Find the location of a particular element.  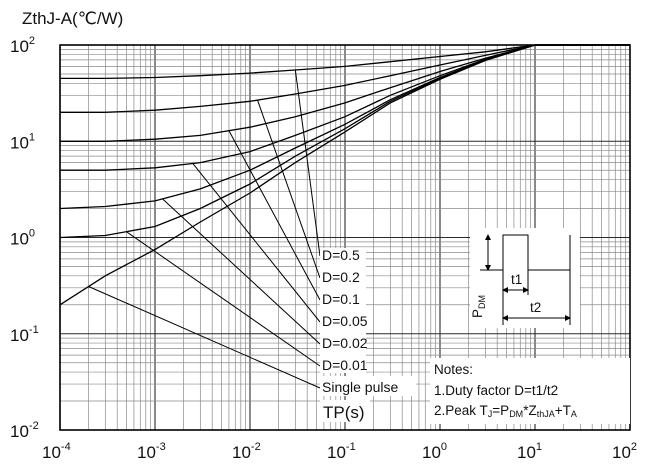

y-tick-label: 10⁻² is located at coordinates (24, 430).